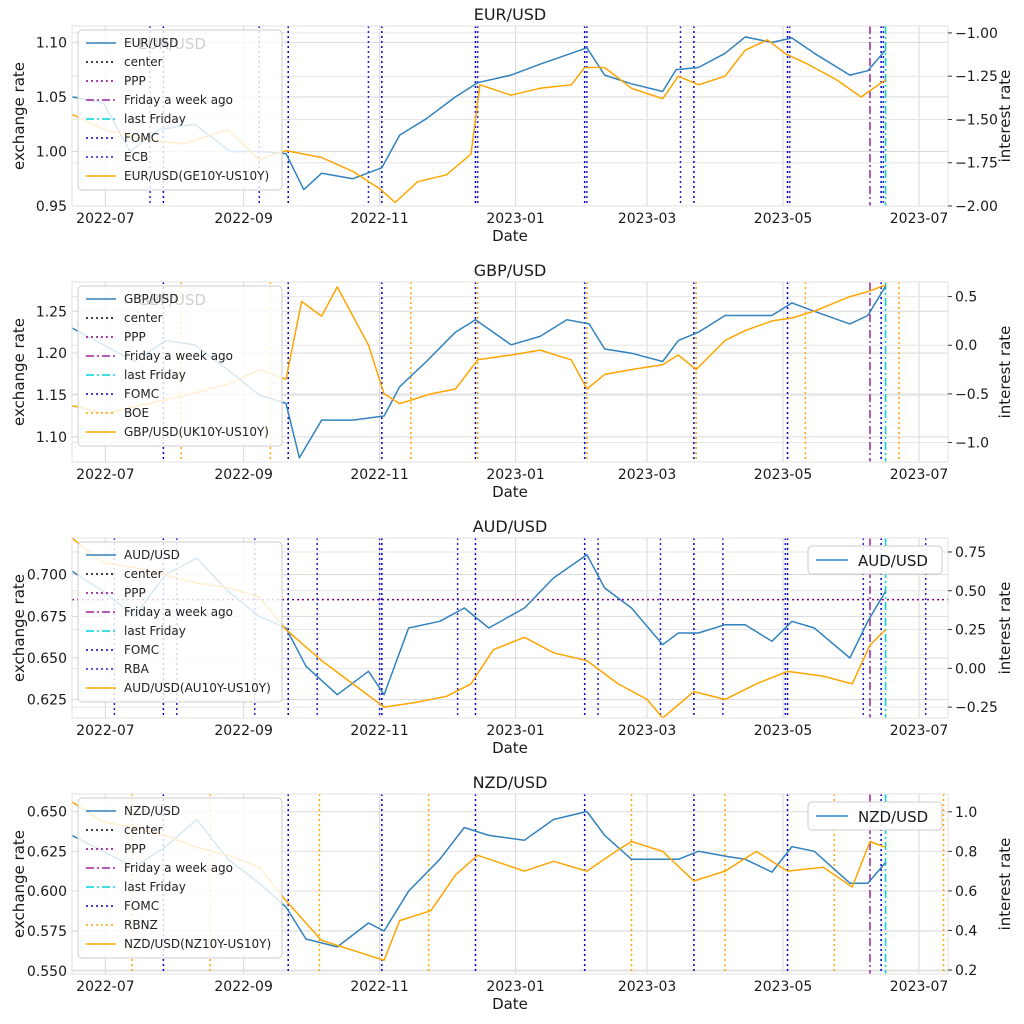 This screenshot has height=1024, width=1024. Describe the element at coordinates (136, 157) in the screenshot. I see `legend-entry-label: ECB` at that location.